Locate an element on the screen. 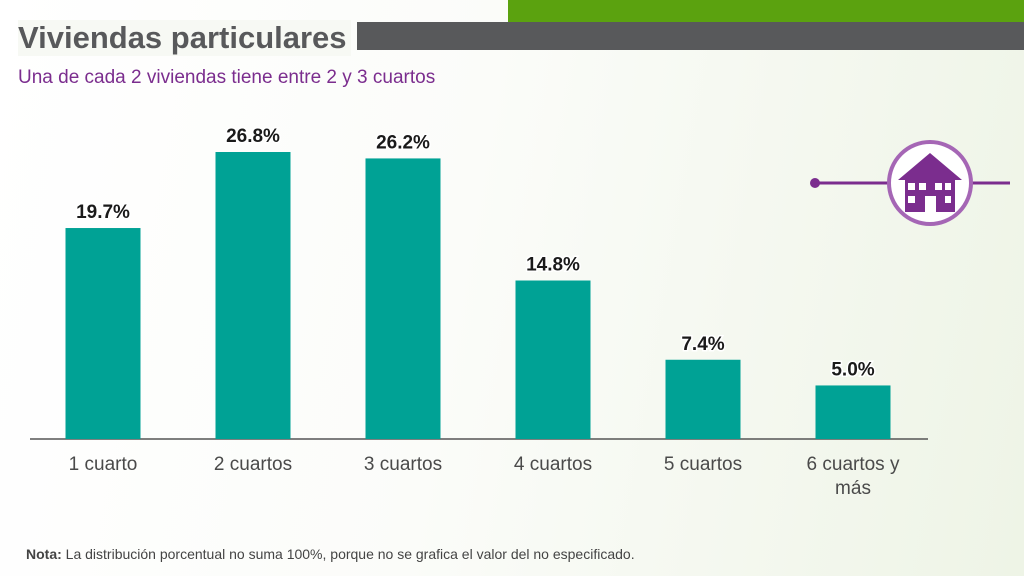 The width and height of the screenshot is (1024, 576). x-tick-label: 2 cuartos is located at coordinates (253, 464).